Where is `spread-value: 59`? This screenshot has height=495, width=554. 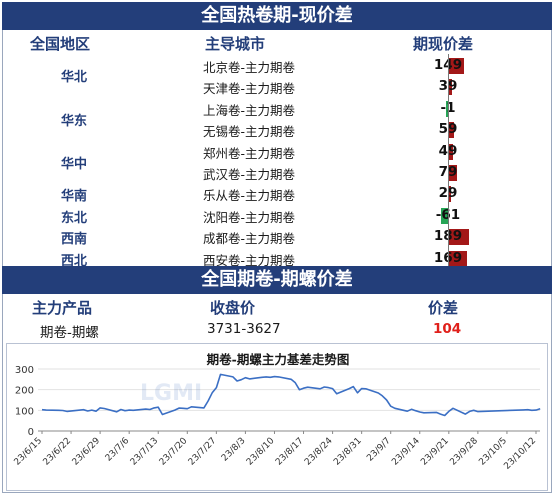 spread-value: 59 is located at coordinates (448, 129).